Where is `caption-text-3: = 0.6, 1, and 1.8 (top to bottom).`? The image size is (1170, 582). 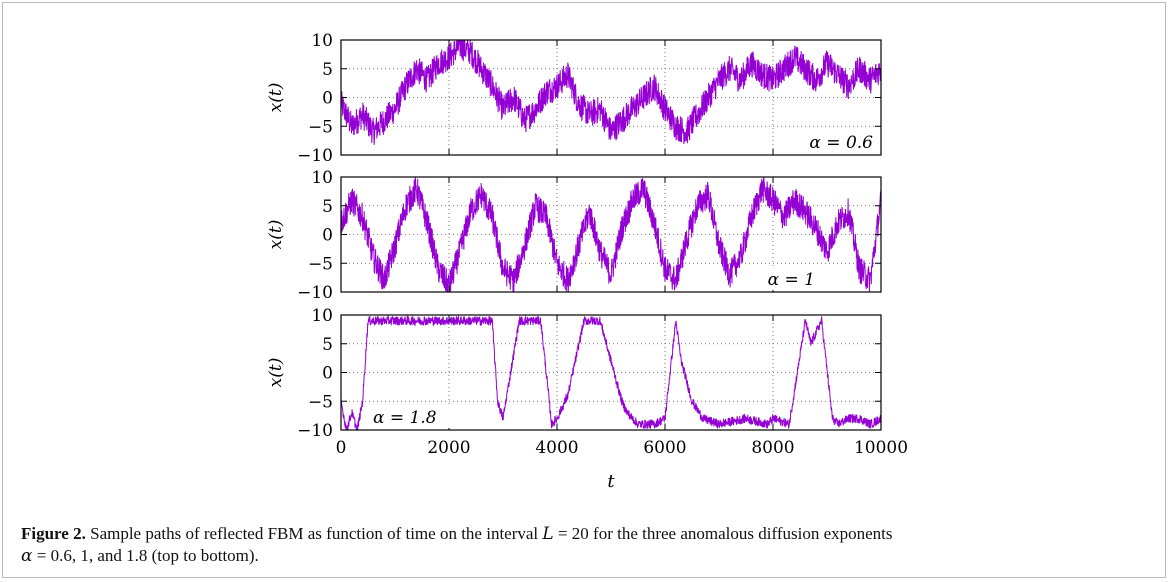
caption-text-3: = 0.6, 1, and 1.8 (top to bottom). is located at coordinates (145, 555).